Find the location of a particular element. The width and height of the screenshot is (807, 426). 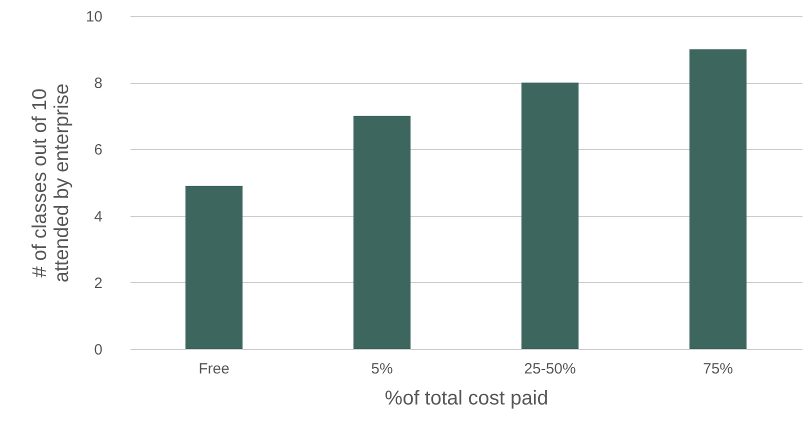

y-tick-label: 2 is located at coordinates (98, 283).